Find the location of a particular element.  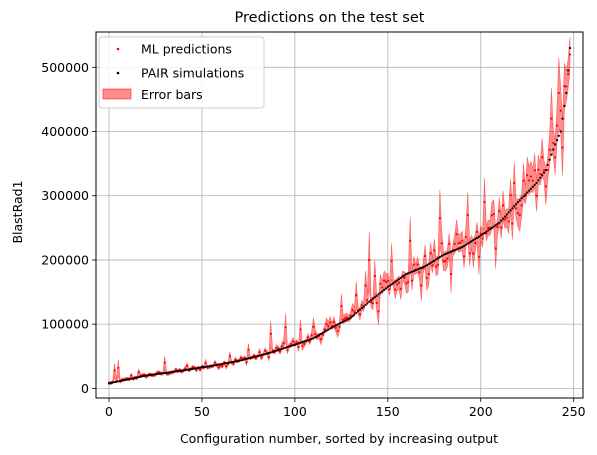

x-tick-label: 250 is located at coordinates (574, 411).